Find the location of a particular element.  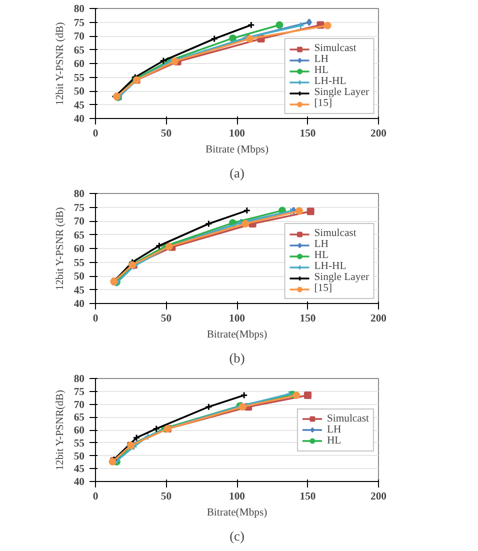

text: (b) is located at coordinates (237, 358).